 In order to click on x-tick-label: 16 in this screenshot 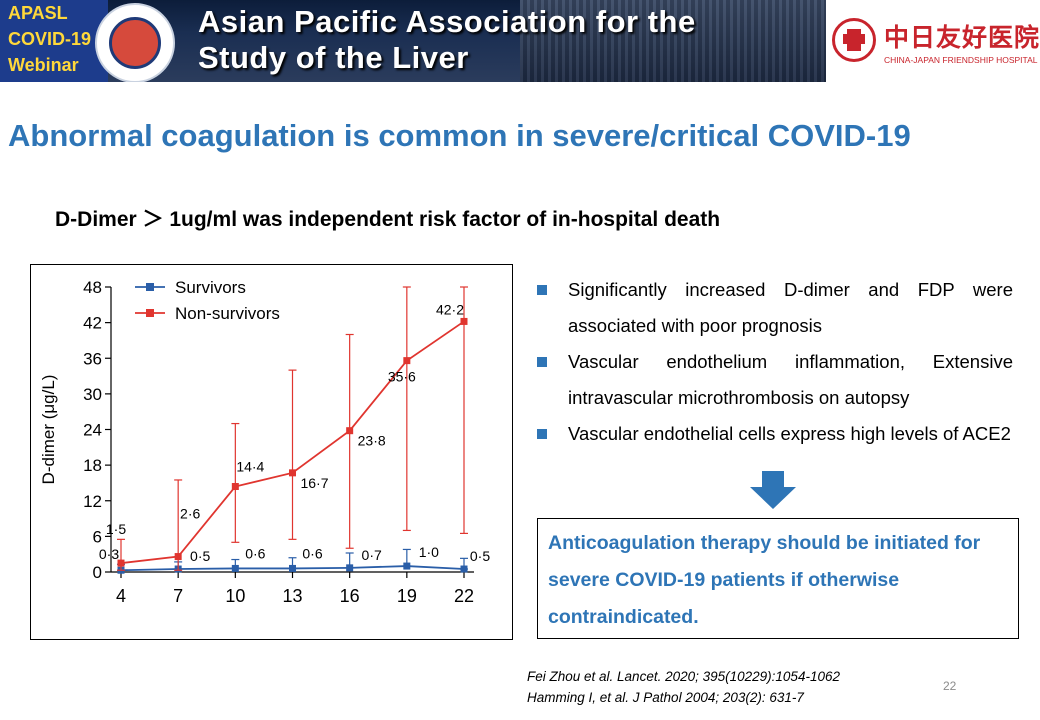, I will do `click(350, 596)`.